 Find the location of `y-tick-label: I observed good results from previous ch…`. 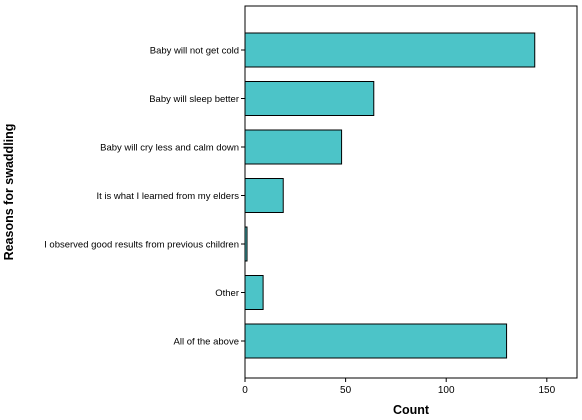

y-tick-label: I observed good results from previous ch… is located at coordinates (141, 245).